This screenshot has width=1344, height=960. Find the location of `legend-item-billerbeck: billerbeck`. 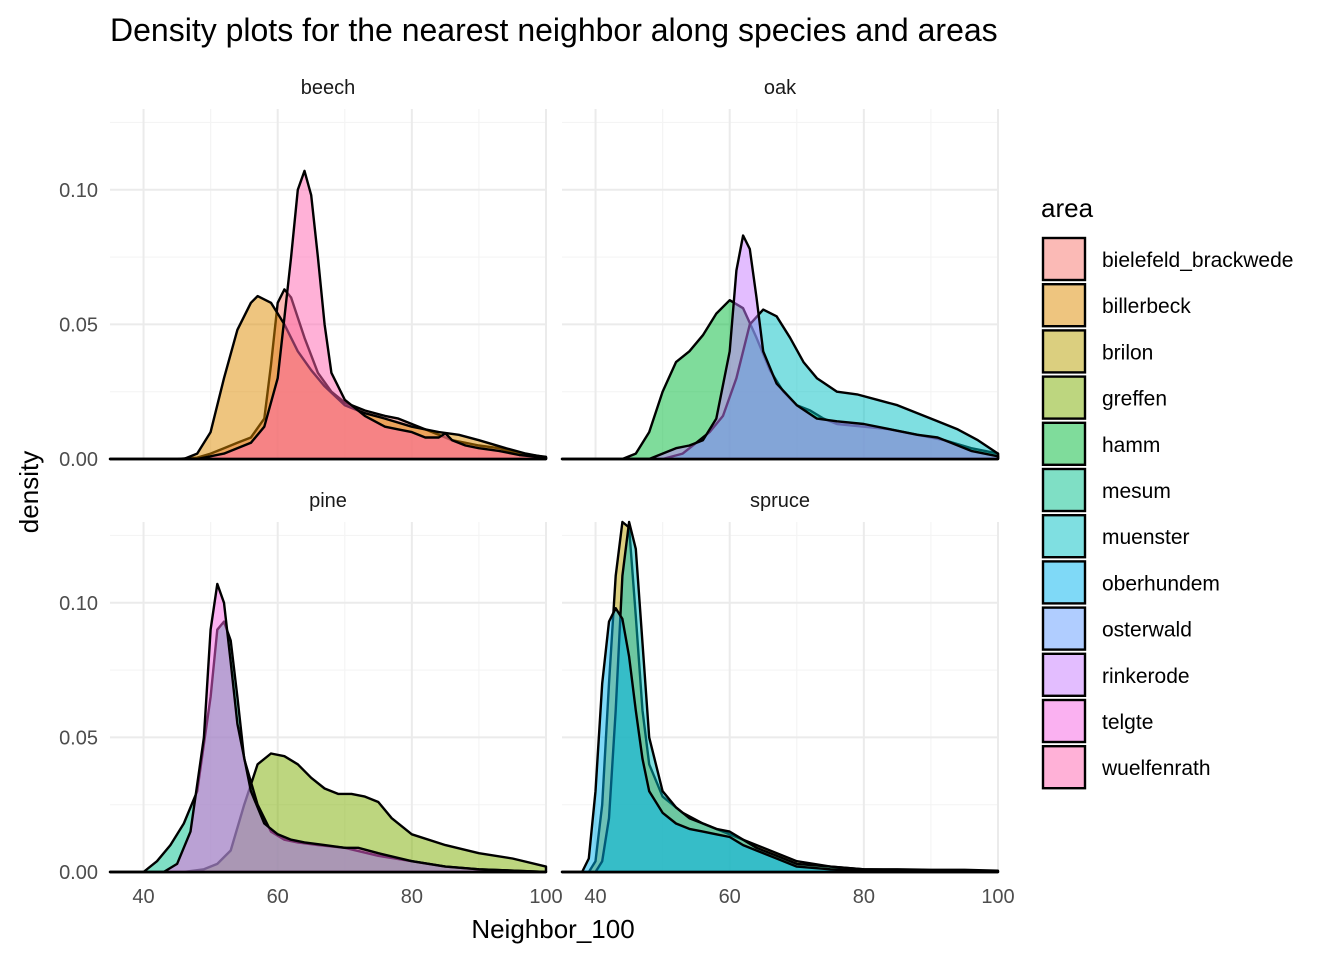

legend-item-billerbeck: billerbeck is located at coordinates (1116, 305).